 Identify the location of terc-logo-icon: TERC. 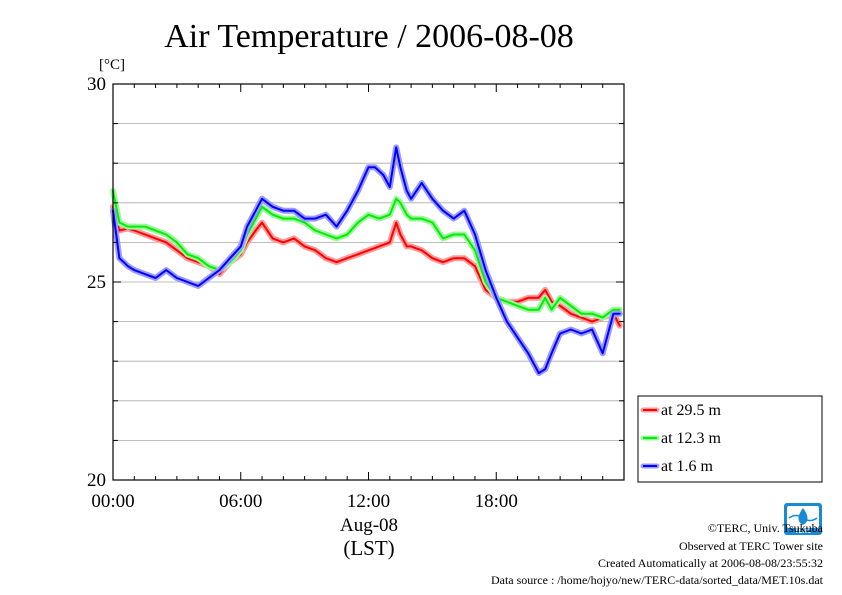
(803, 519).